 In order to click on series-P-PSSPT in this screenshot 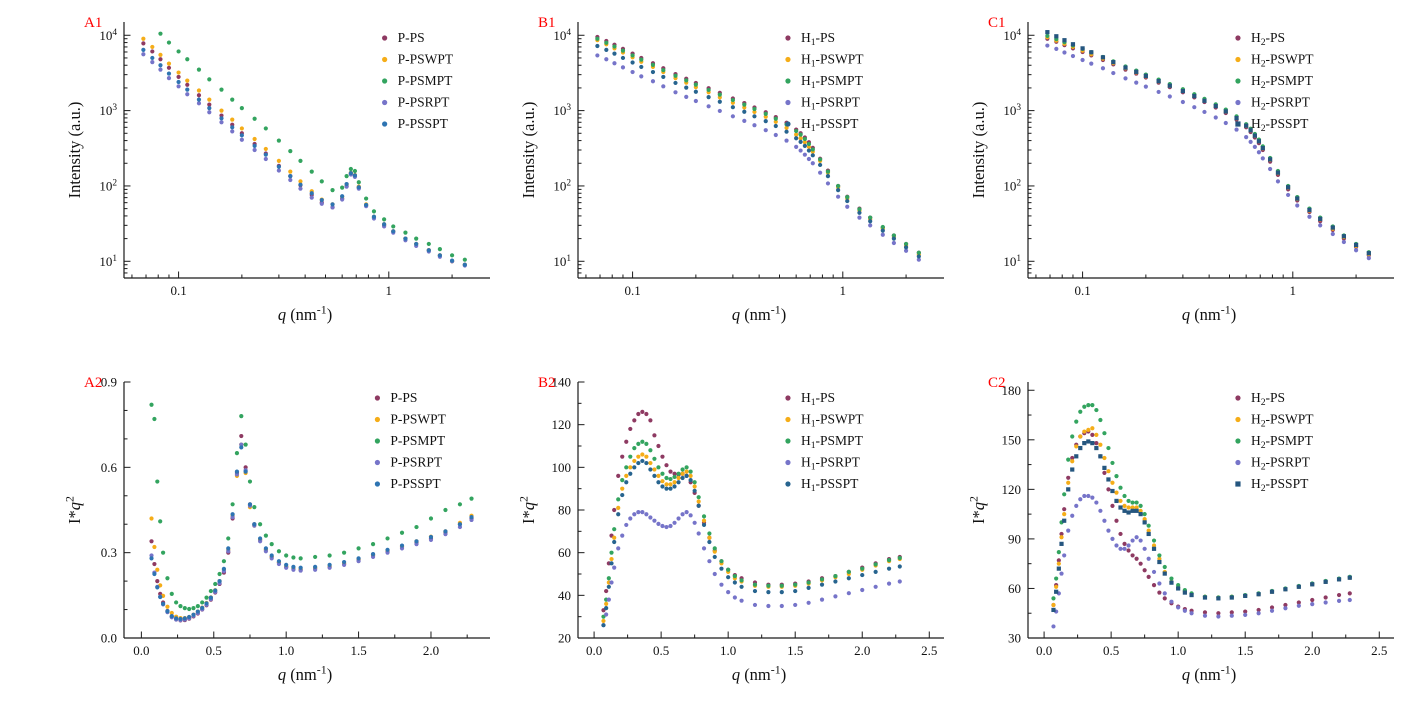, I will do `click(304, 157)`.